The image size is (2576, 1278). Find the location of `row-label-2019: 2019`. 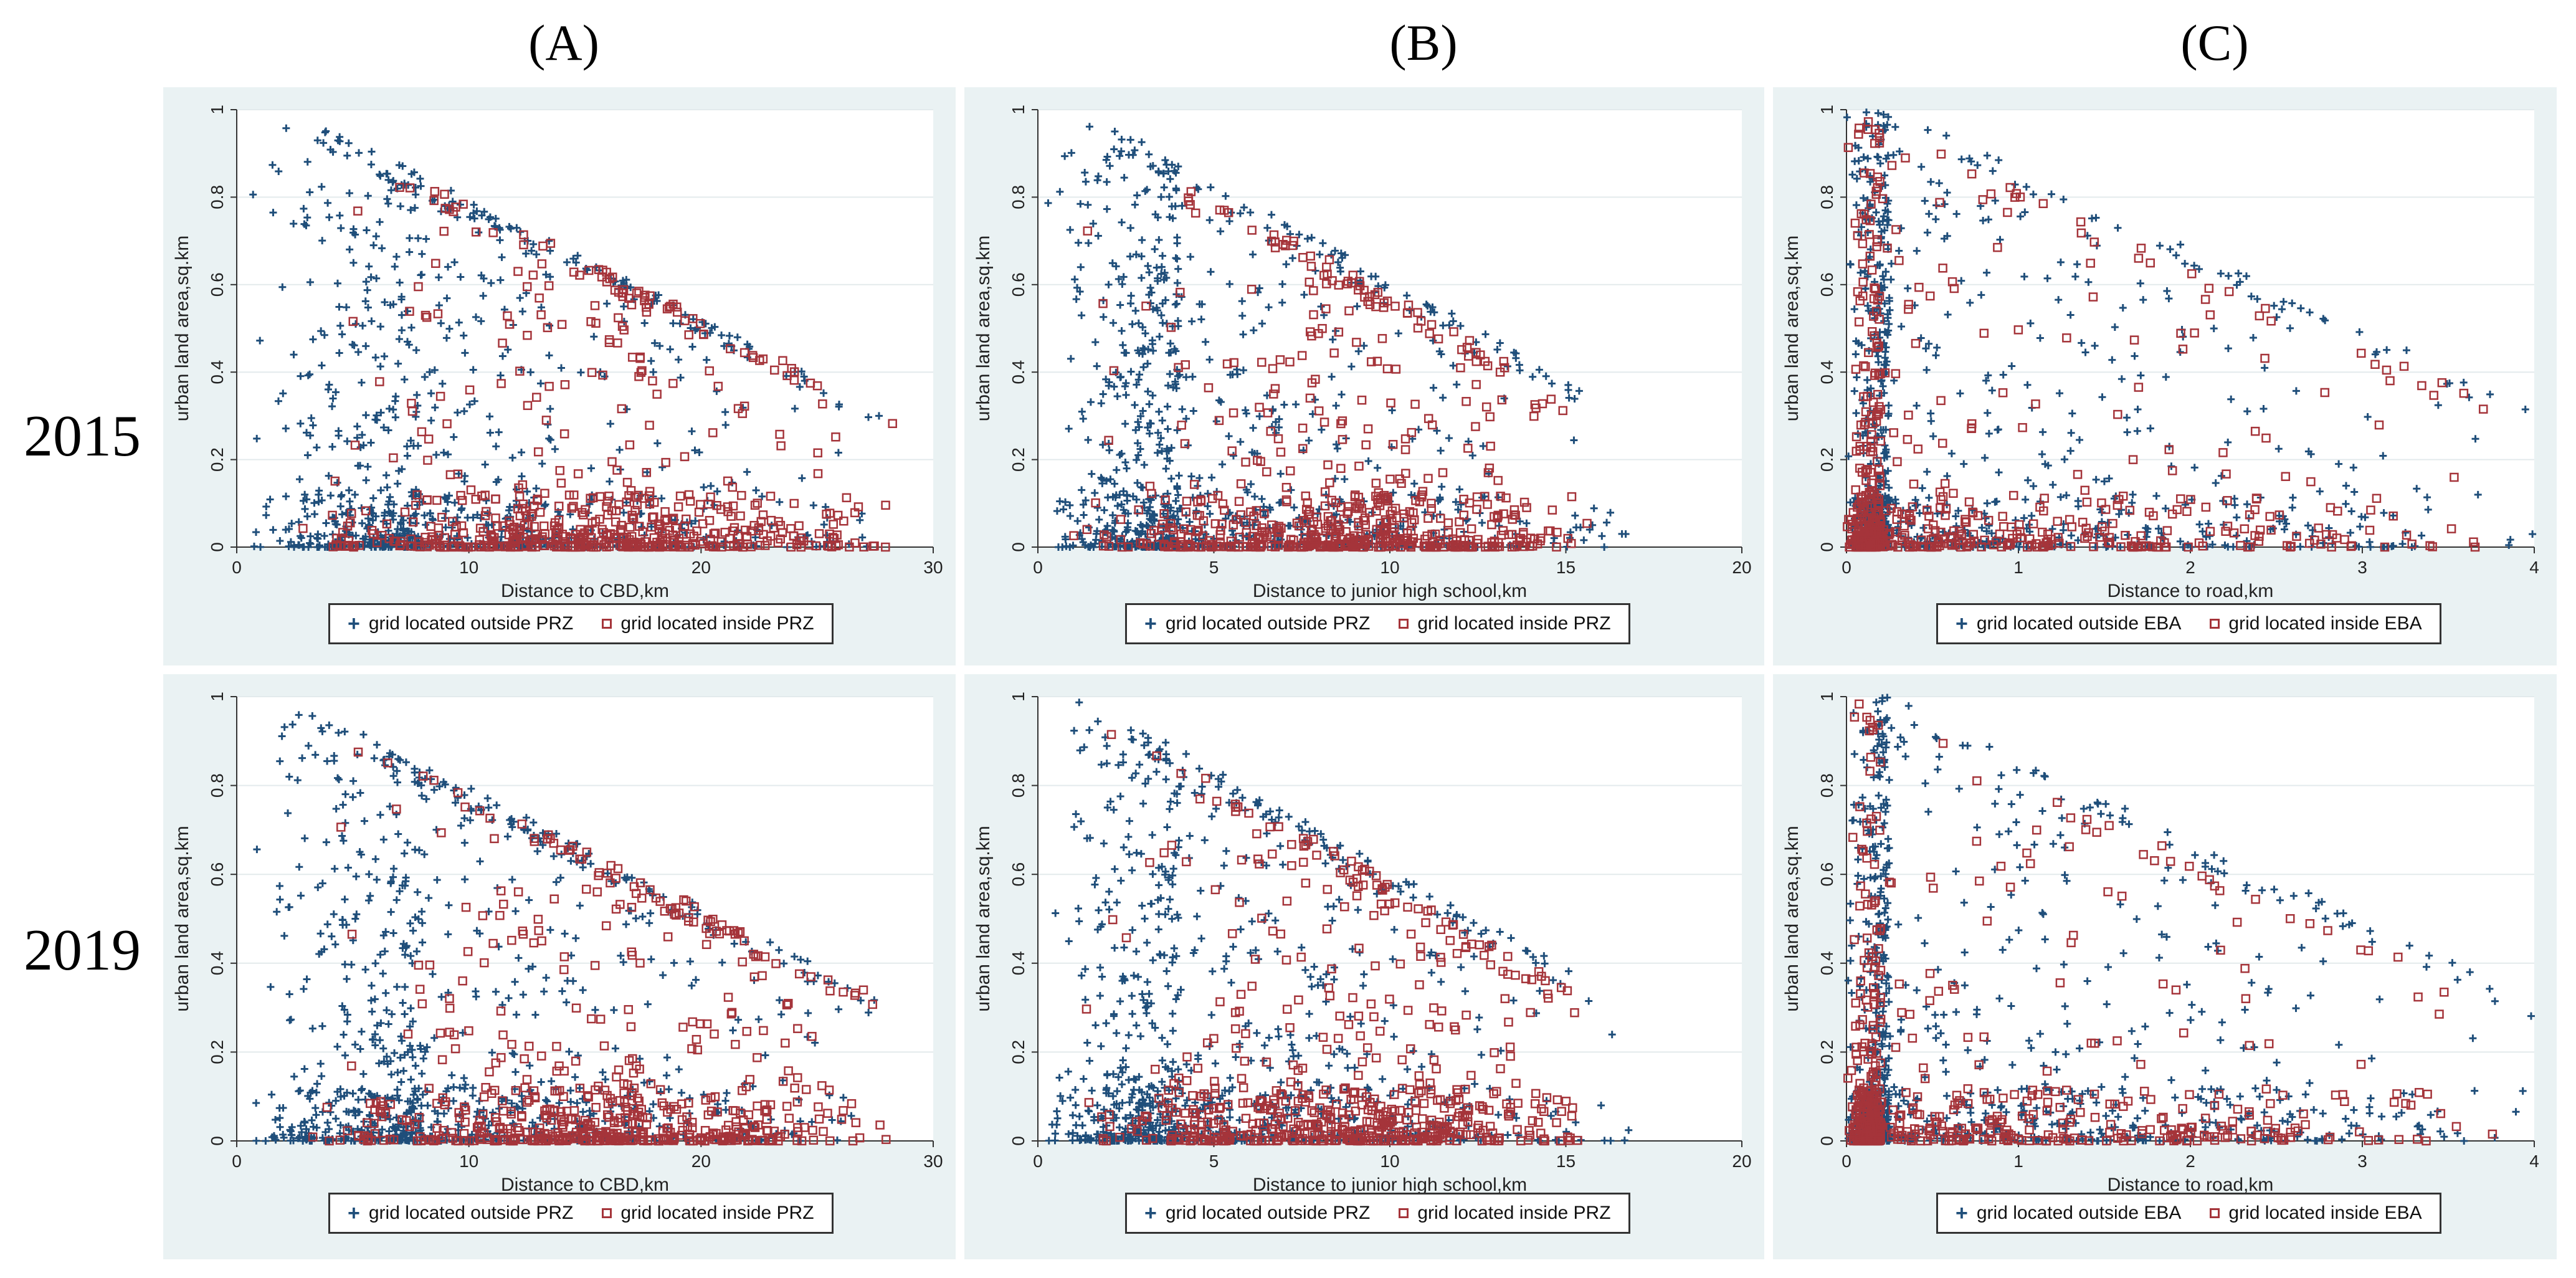

row-label-2019: 2019 is located at coordinates (82, 950).